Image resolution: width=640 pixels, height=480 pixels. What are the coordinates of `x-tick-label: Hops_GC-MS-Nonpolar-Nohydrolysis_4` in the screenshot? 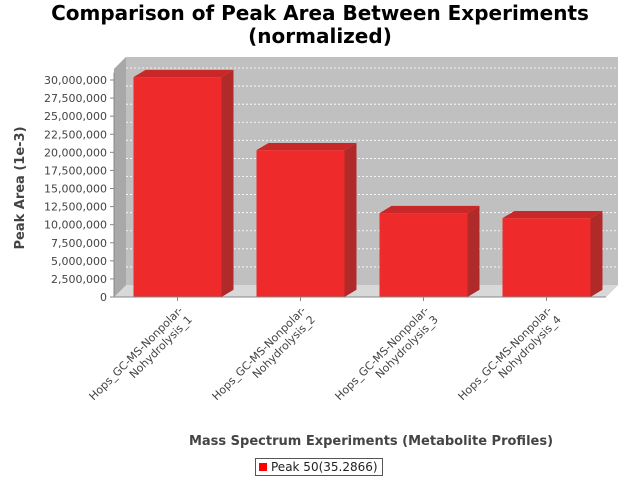 It's located at (510, 358).